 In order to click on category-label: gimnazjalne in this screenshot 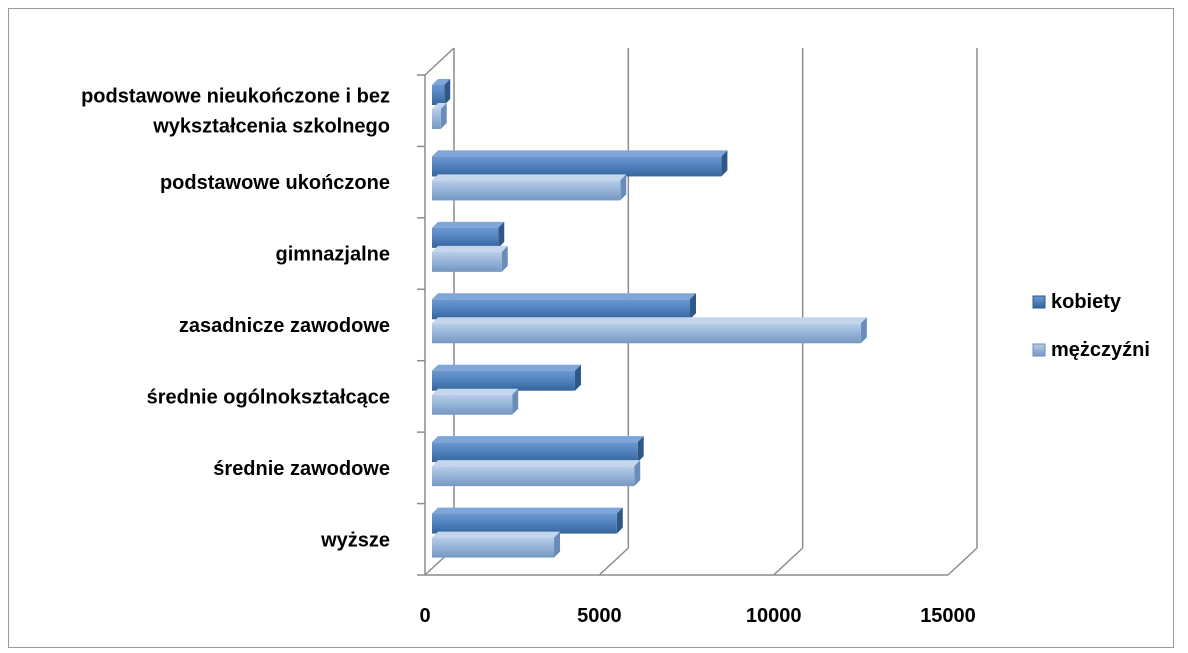, I will do `click(333, 255)`.